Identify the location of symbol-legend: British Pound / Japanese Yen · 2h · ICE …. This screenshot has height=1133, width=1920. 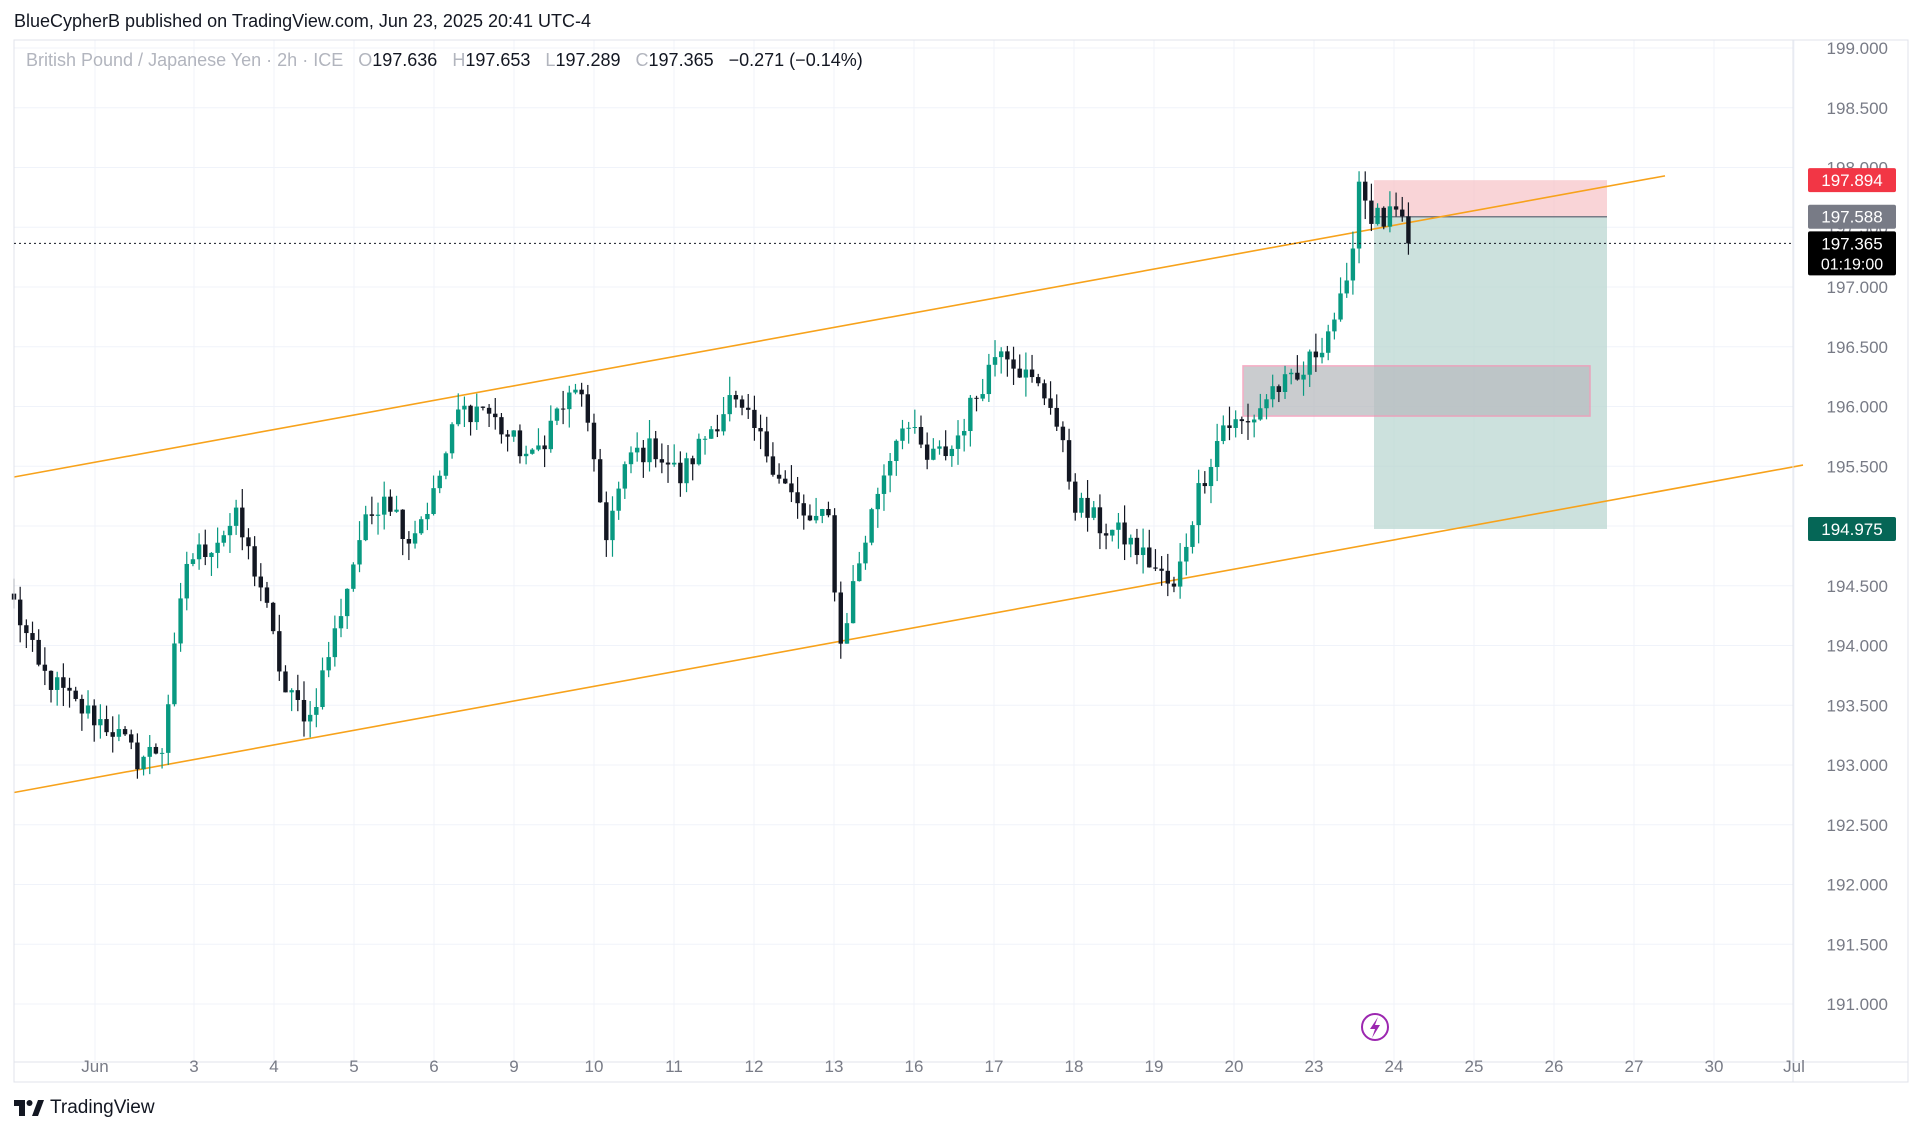
(444, 60).